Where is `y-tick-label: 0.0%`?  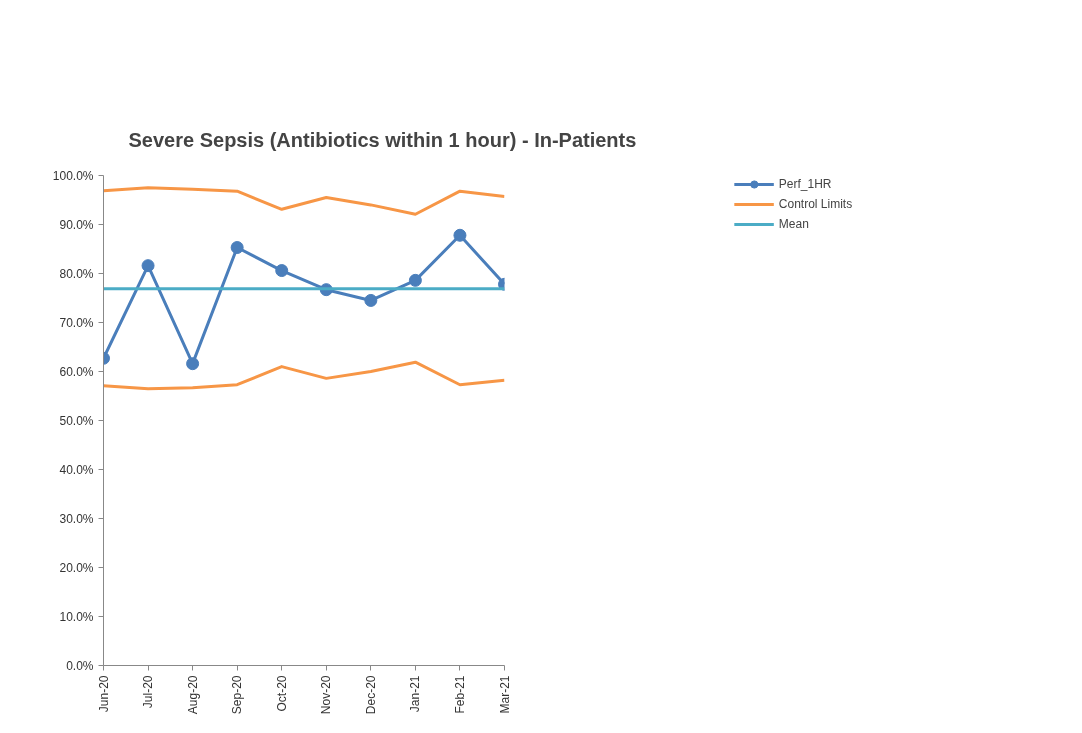 y-tick-label: 0.0% is located at coordinates (80, 665).